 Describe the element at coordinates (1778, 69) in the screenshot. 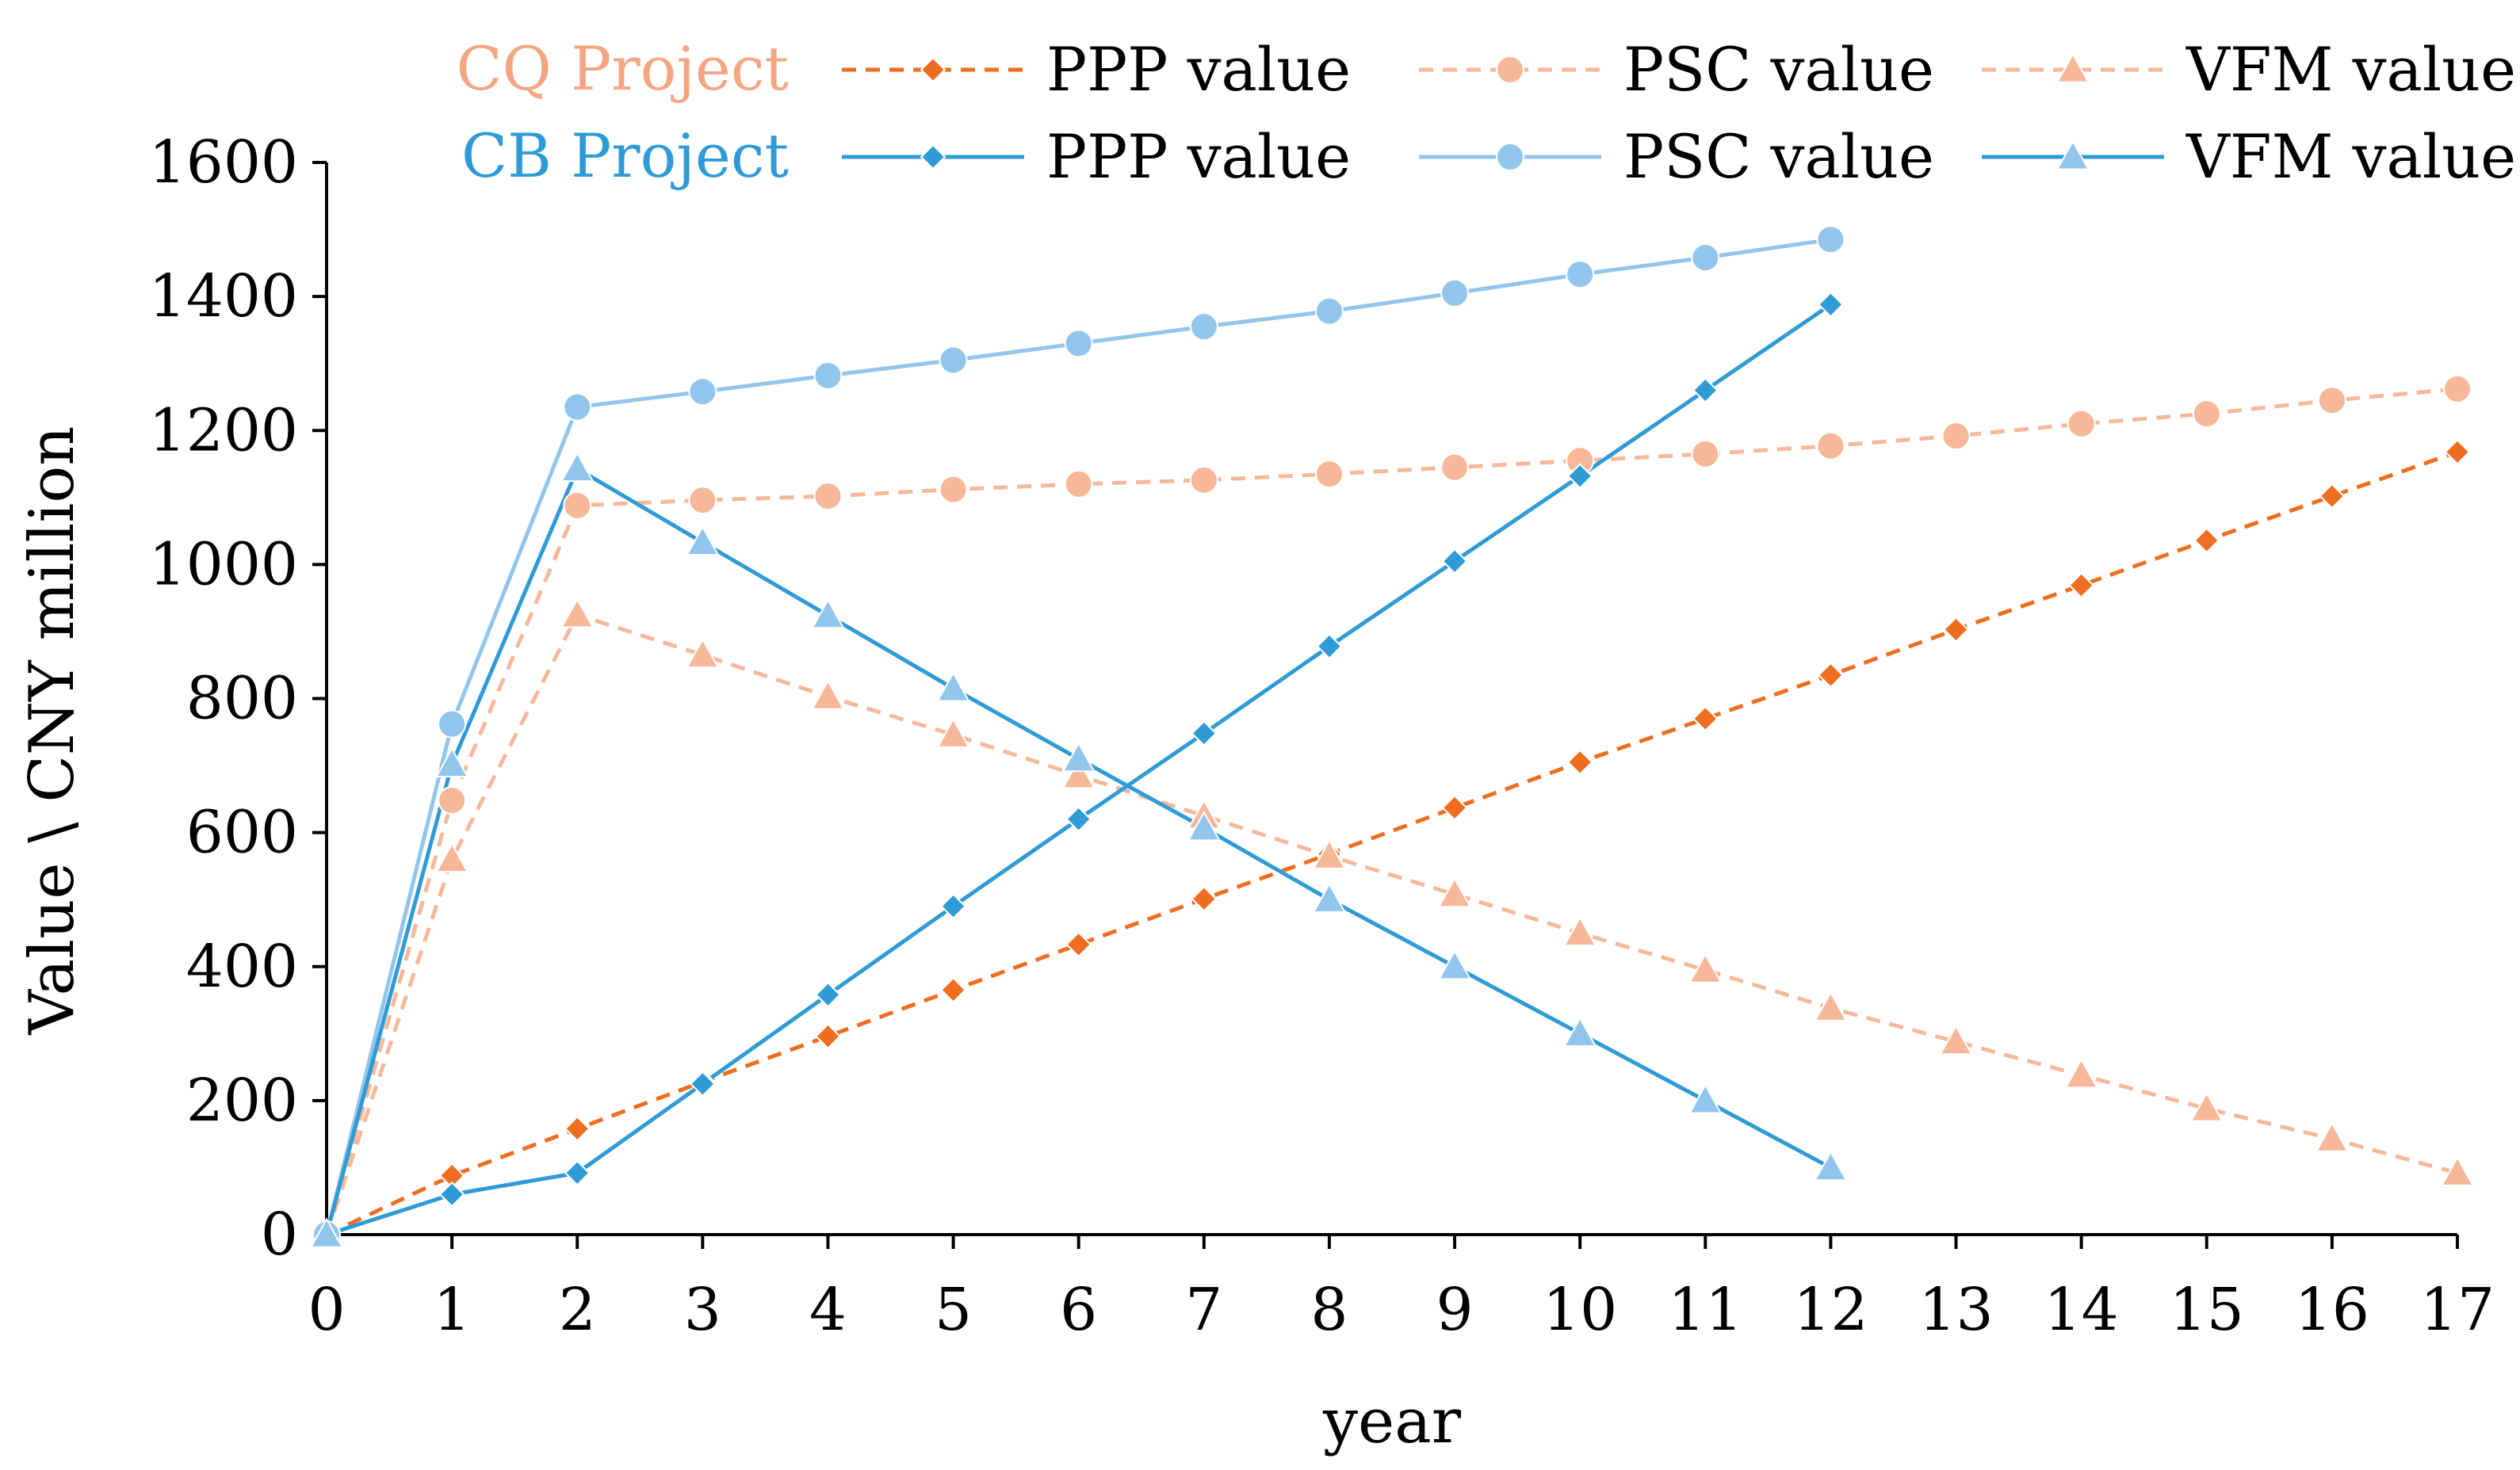

I see `cq-psc-value-legend-label: PSC value` at that location.